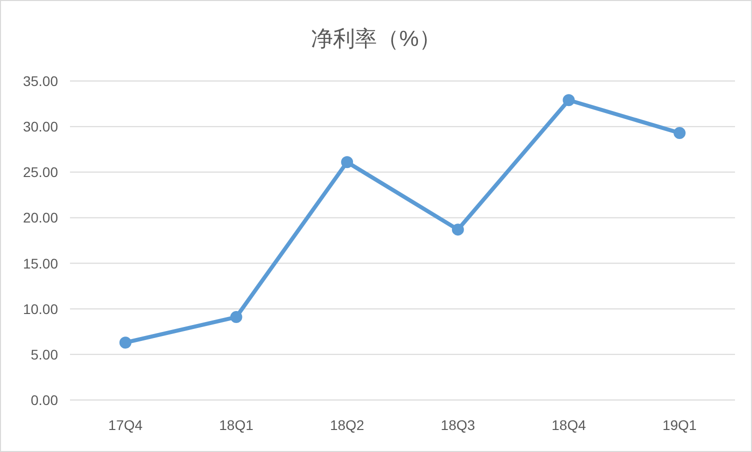  Describe the element at coordinates (347, 425) in the screenshot. I see `x-tick-label: 18Q2` at that location.